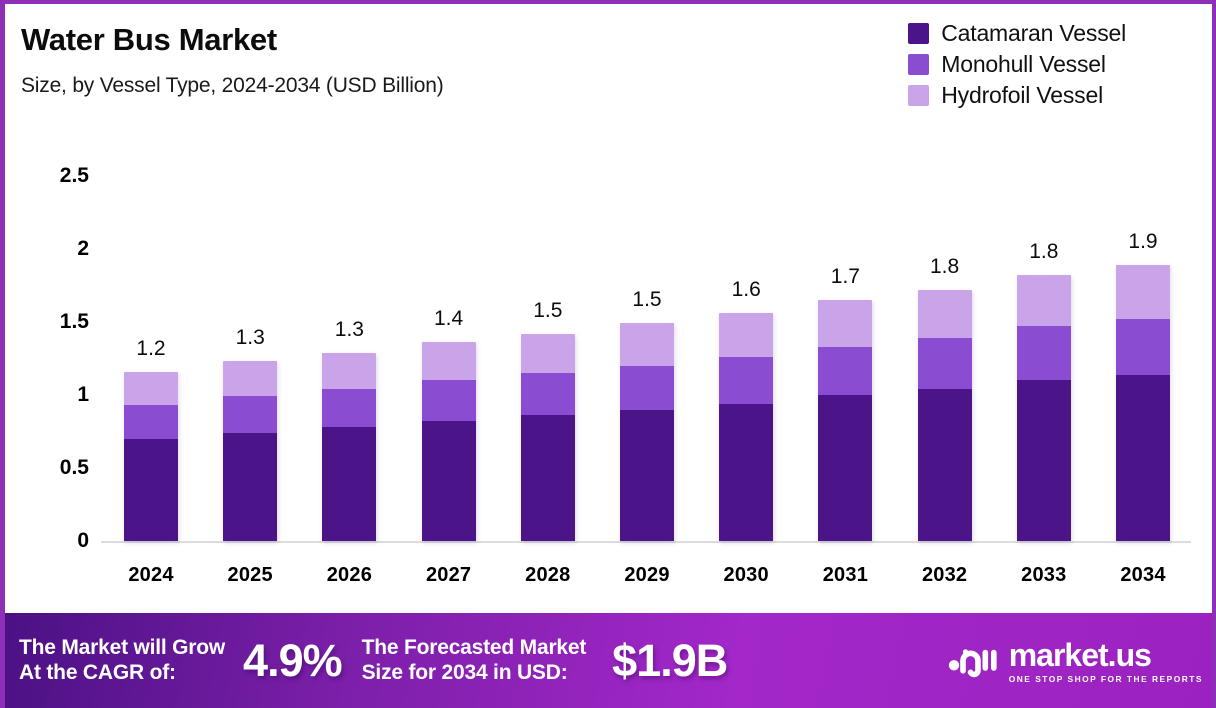 This screenshot has width=1216, height=708. What do you see at coordinates (1044, 252) in the screenshot?
I see `bar-value-label: 1.8` at bounding box center [1044, 252].